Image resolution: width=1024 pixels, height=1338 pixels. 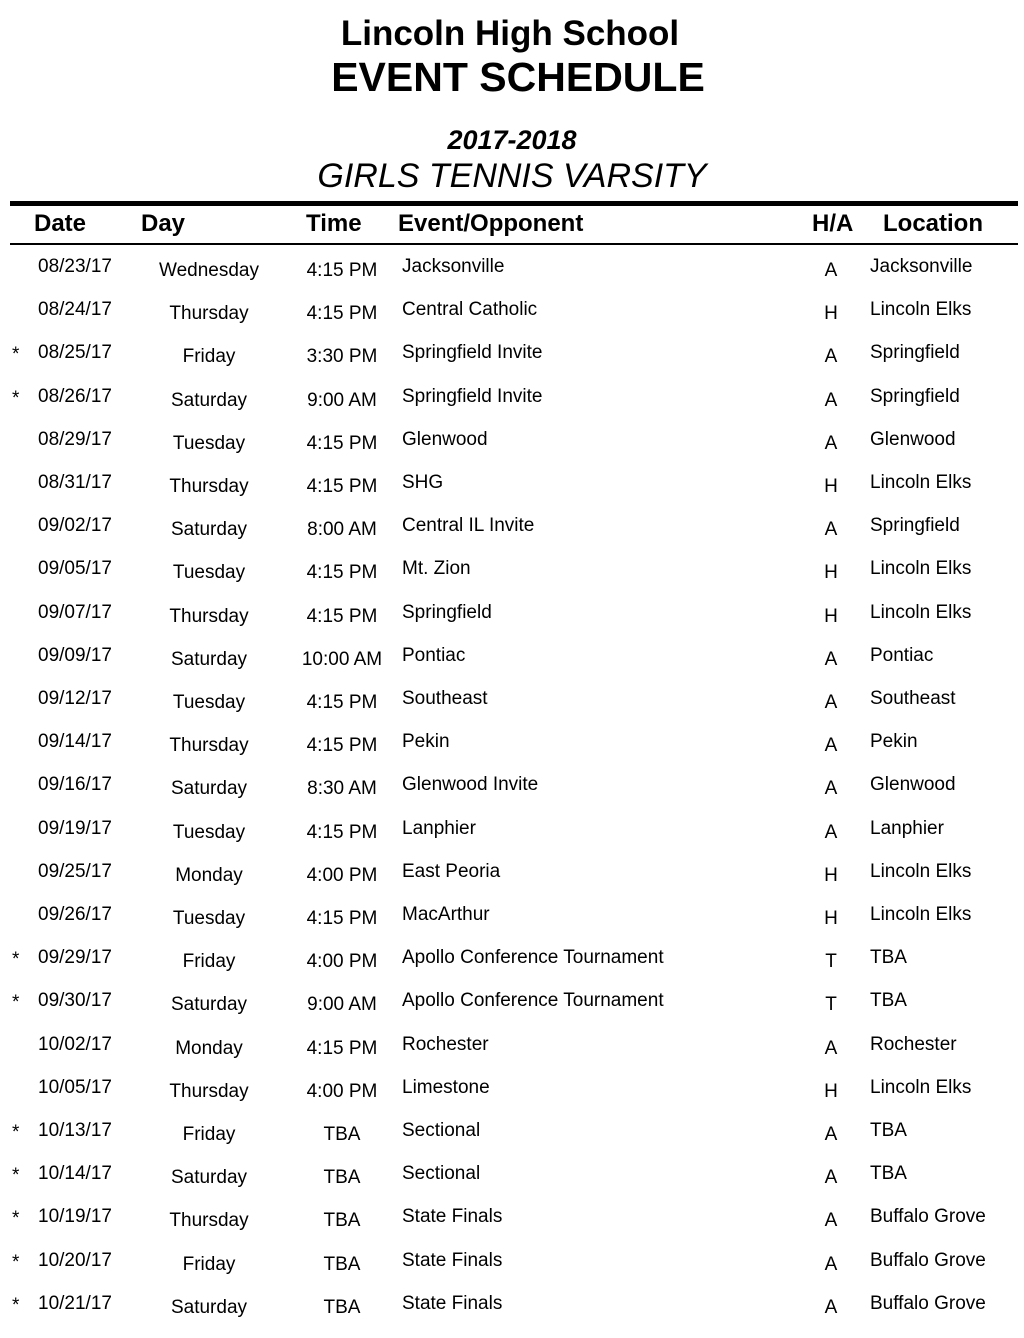 What do you see at coordinates (921, 266) in the screenshot?
I see `event-location: Jacksonville` at bounding box center [921, 266].